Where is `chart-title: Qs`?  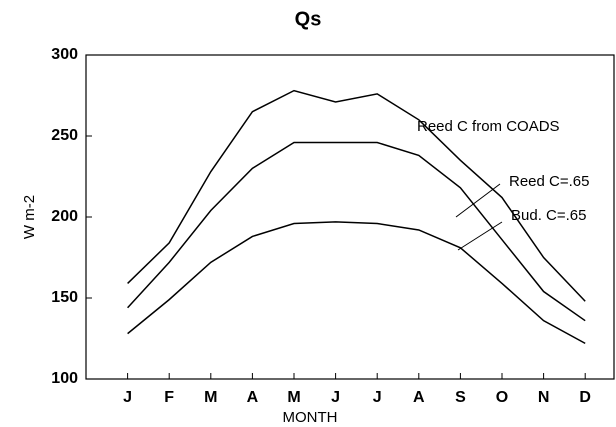
chart-title: Qs is located at coordinates (308, 19).